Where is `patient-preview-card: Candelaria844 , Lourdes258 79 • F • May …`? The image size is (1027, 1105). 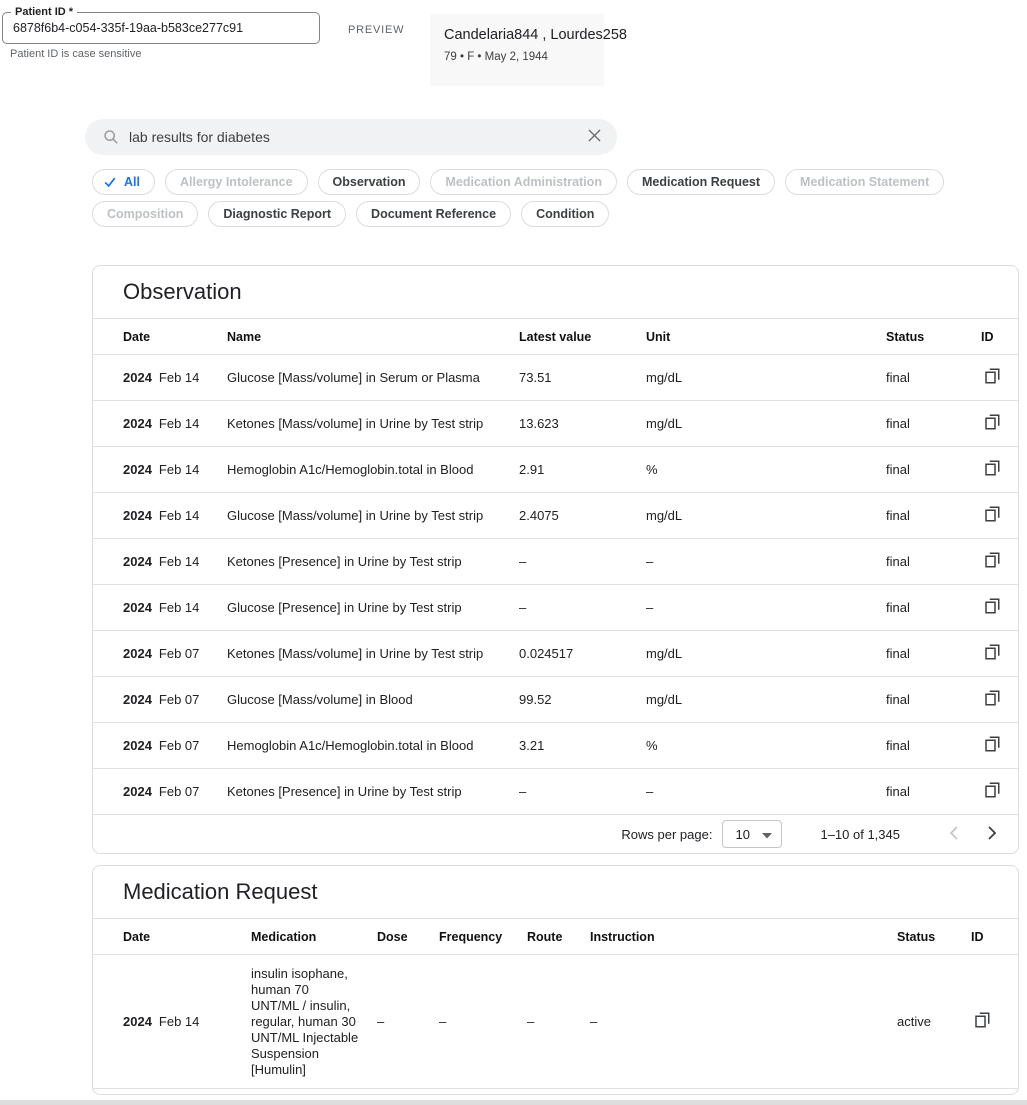
patient-preview-card: Candelaria844 , Lourdes258 79 • F • May … is located at coordinates (528, 50).